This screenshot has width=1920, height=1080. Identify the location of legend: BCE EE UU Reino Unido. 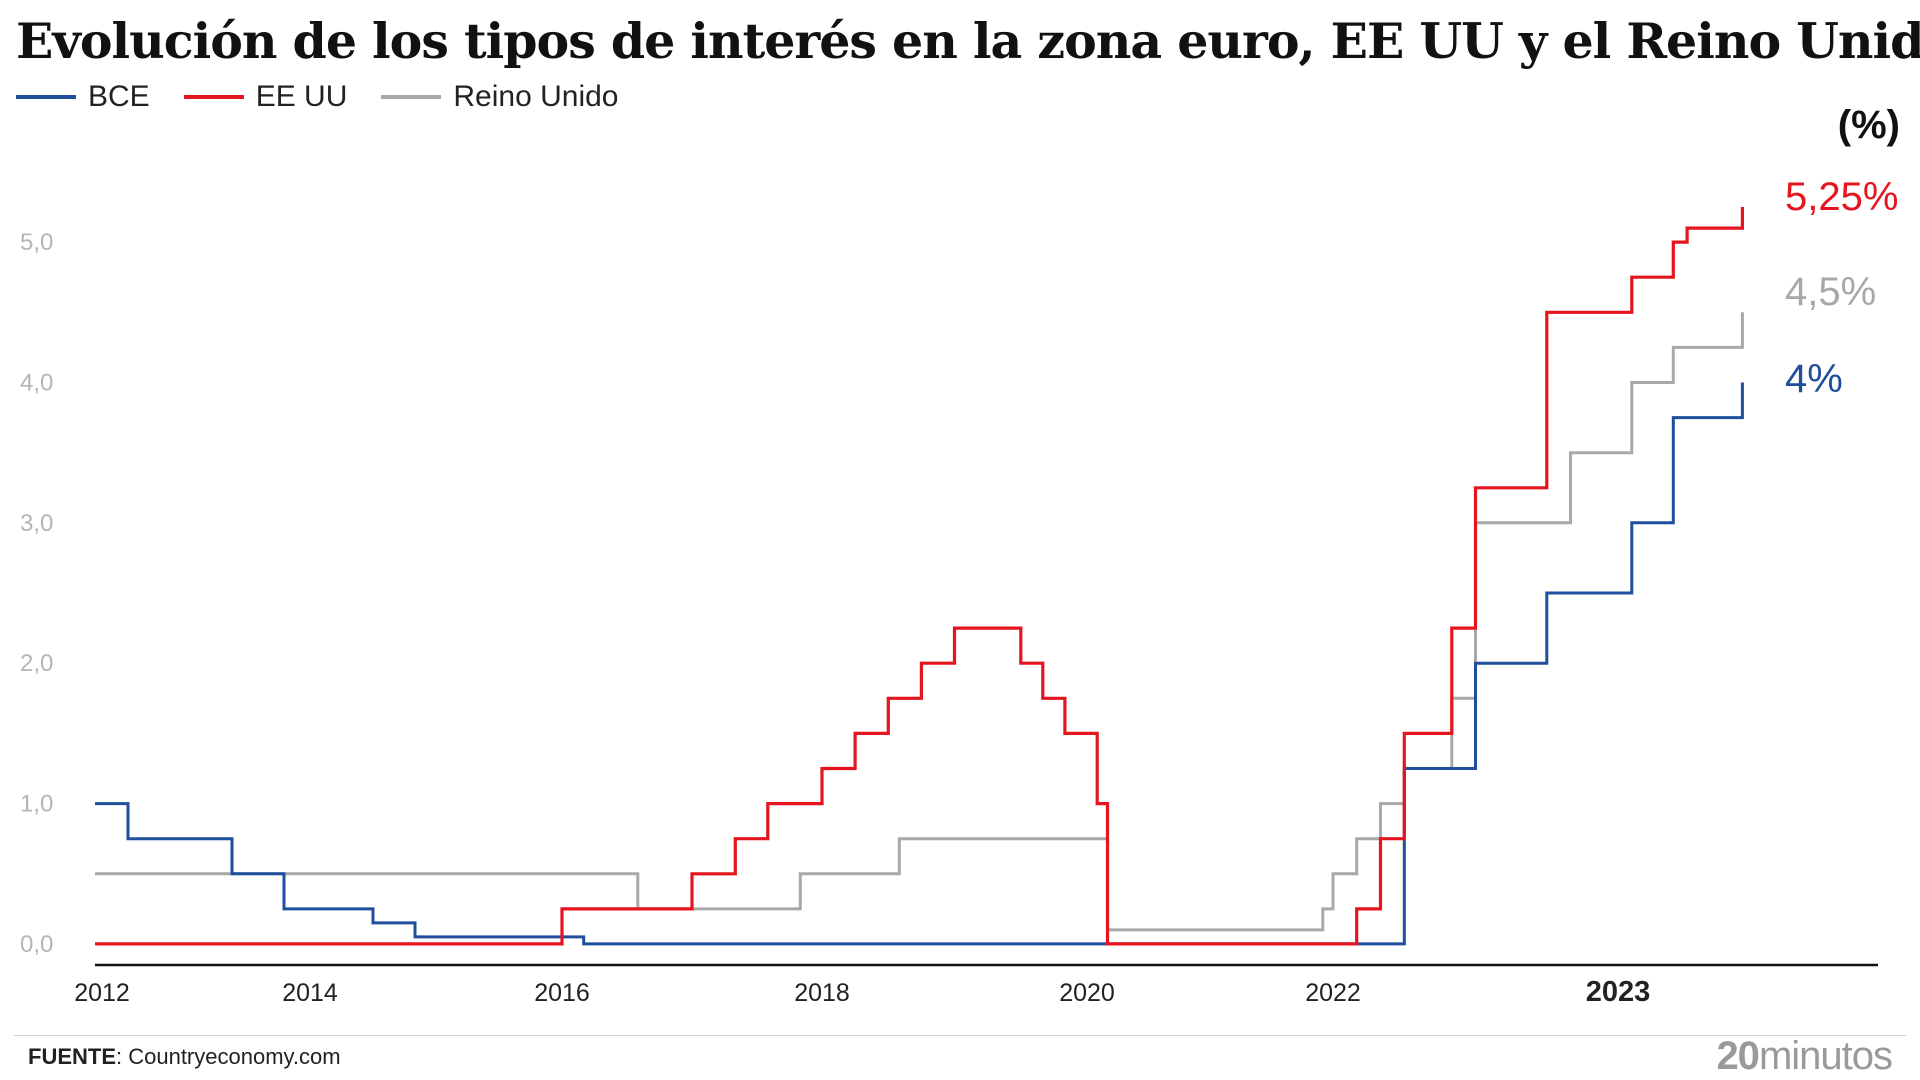
(334, 97).